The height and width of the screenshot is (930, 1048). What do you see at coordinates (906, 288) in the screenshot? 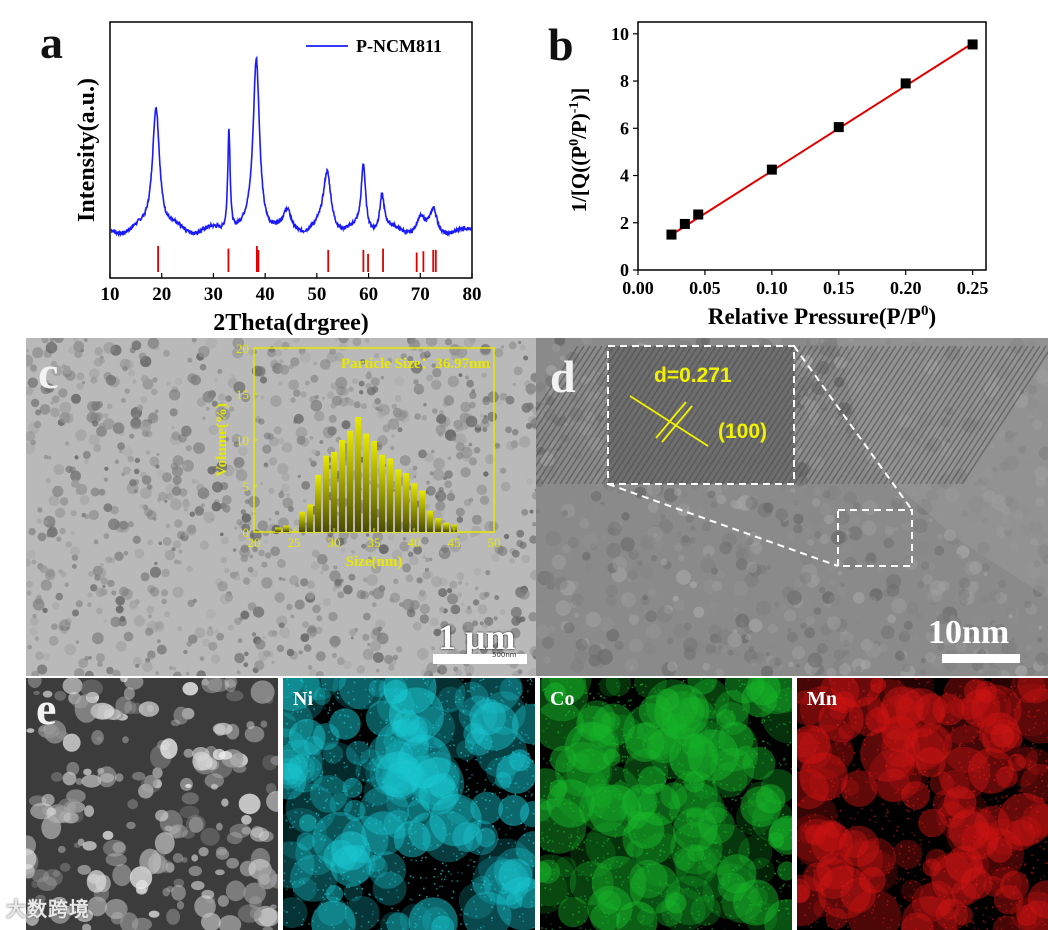
I see `x-tick-label-b: 0.20` at bounding box center [906, 288].